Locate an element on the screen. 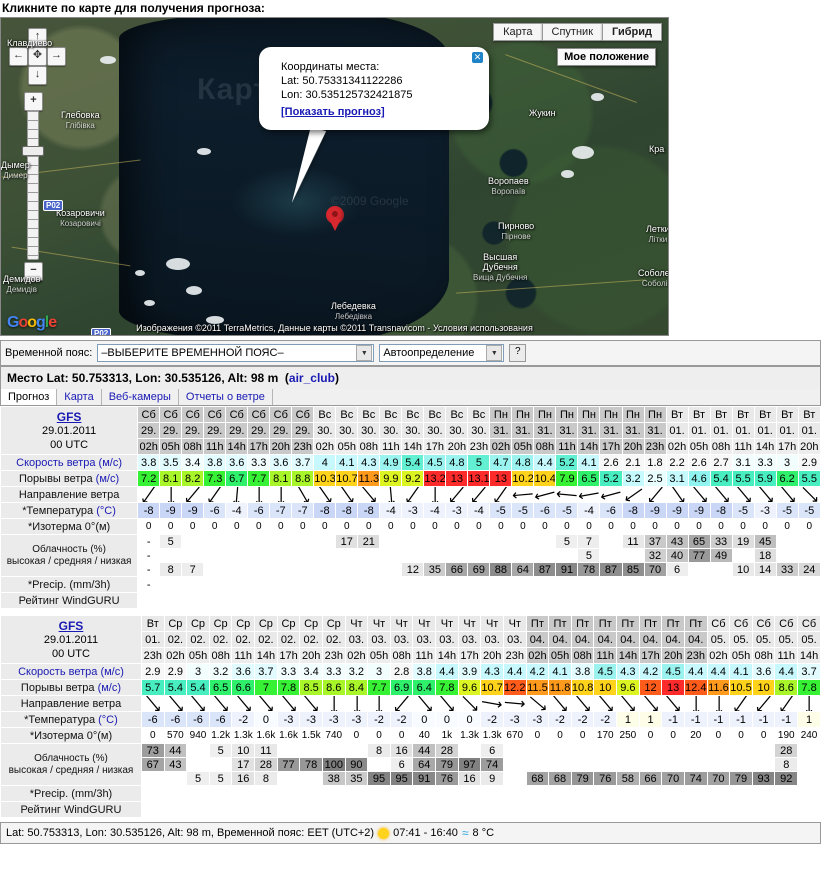 The image size is (823, 878). hour-cell: 02h is located at coordinates (325, 446).